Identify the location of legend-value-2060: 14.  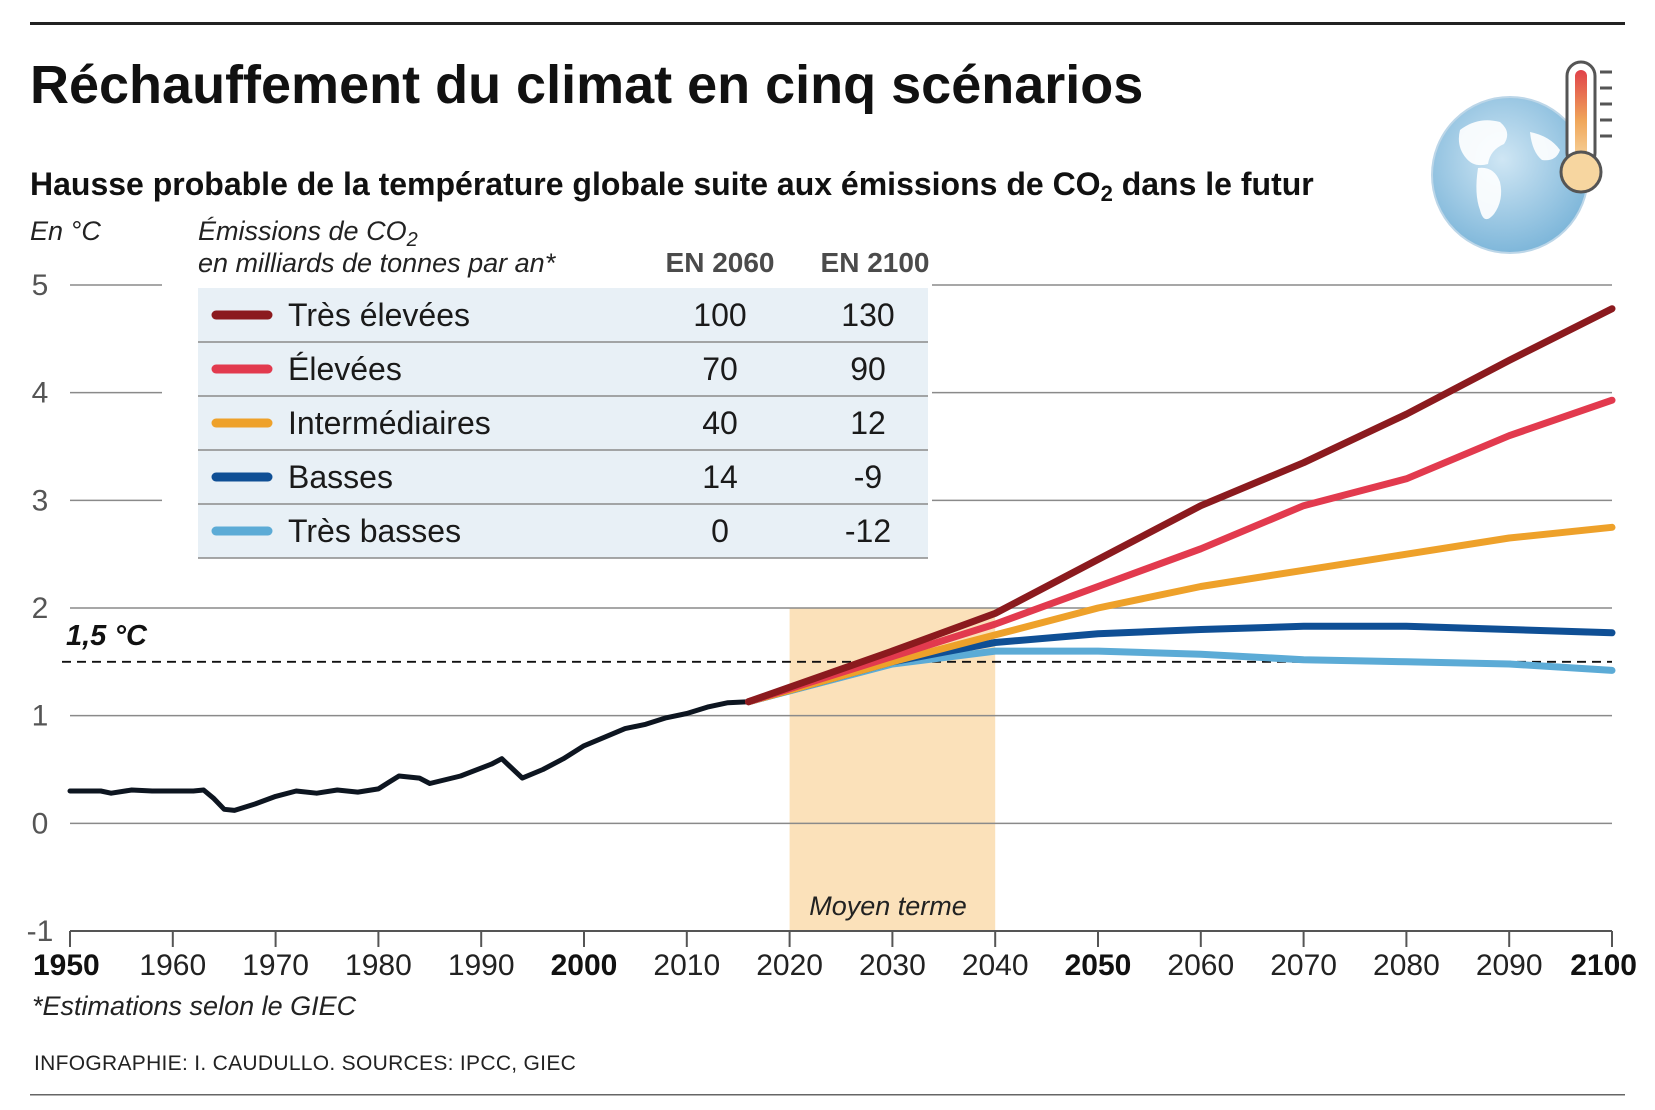
(720, 477).